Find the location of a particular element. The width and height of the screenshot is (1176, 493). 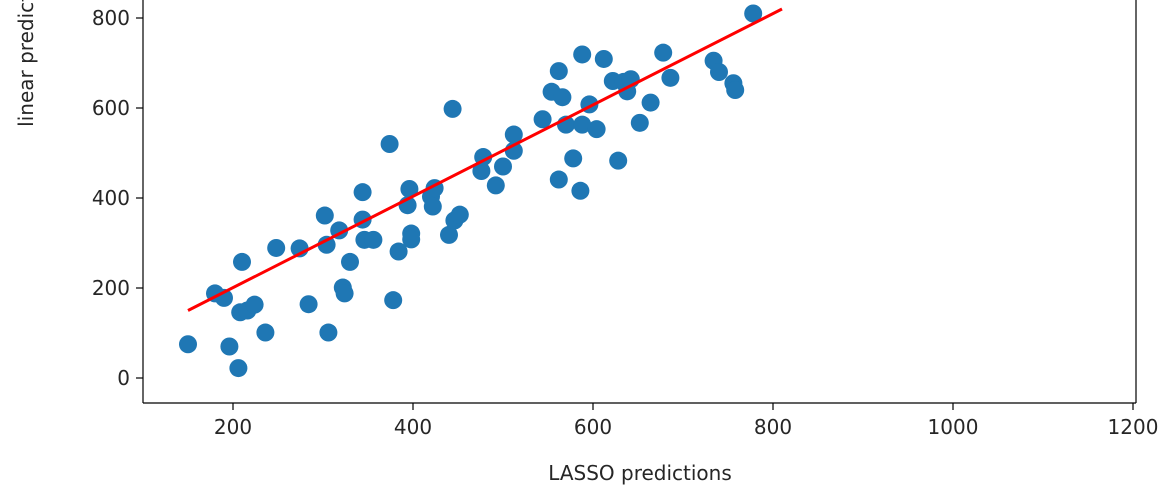

x-tick-label: 400 is located at coordinates (413, 427).